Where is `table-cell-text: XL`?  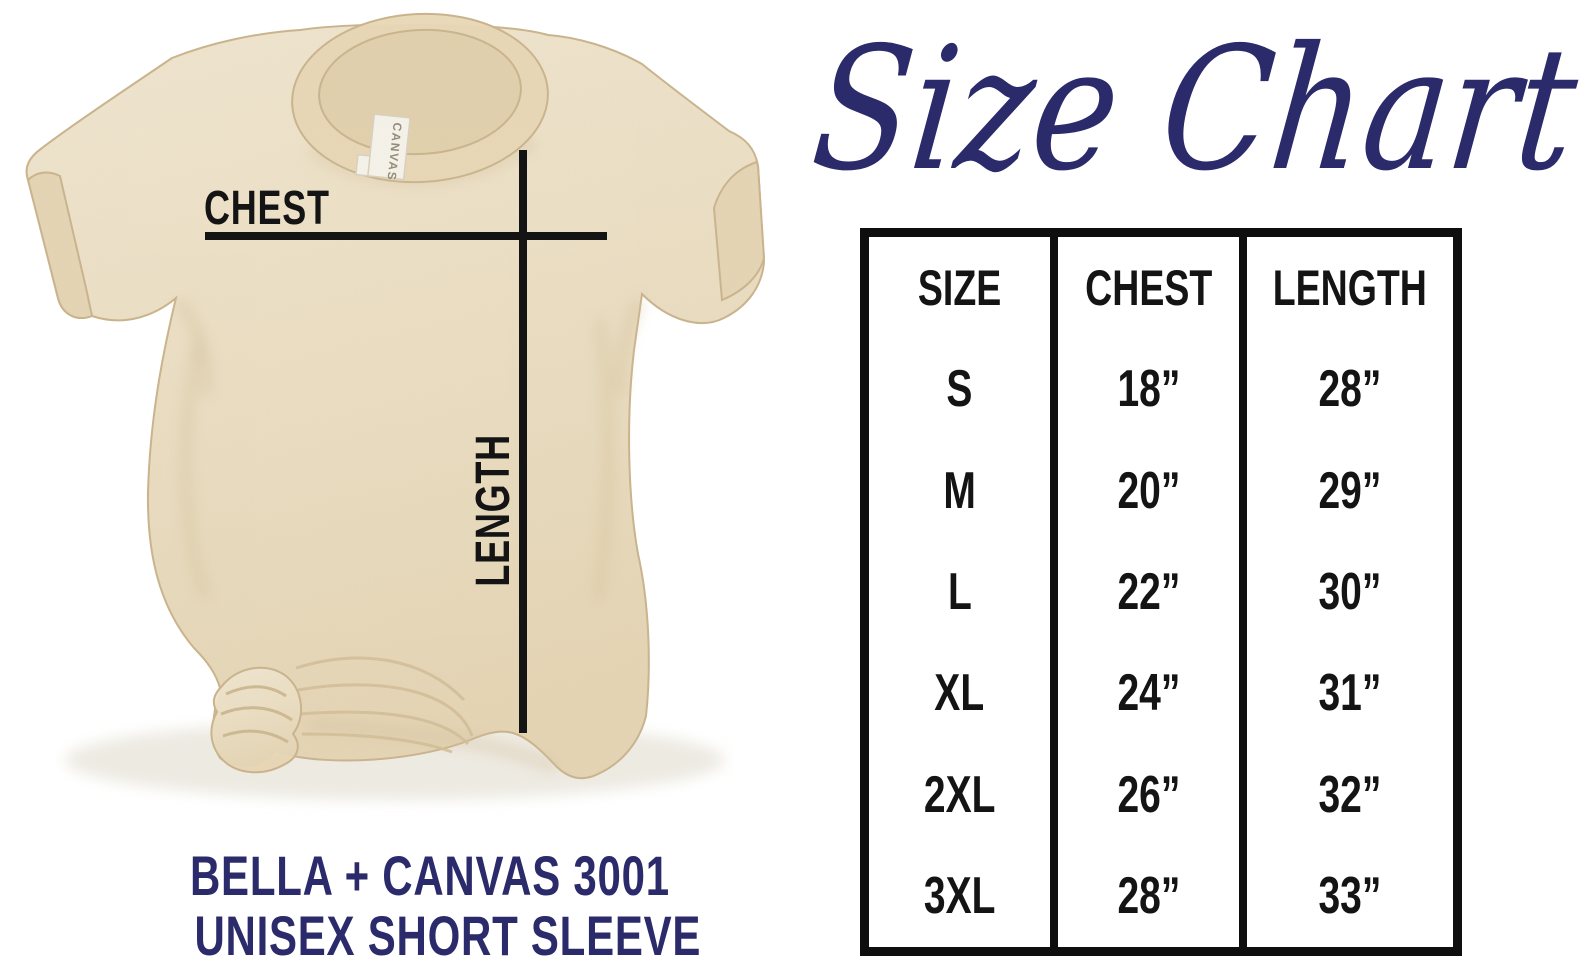
table-cell-text: XL is located at coordinates (959, 693).